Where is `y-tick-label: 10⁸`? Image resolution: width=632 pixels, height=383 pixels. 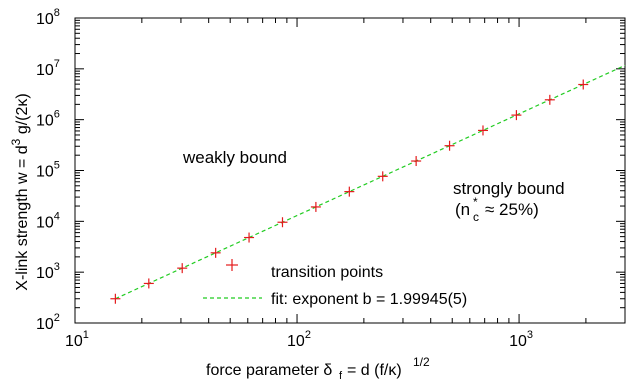 y-tick-label: 10⁸ is located at coordinates (48, 17).